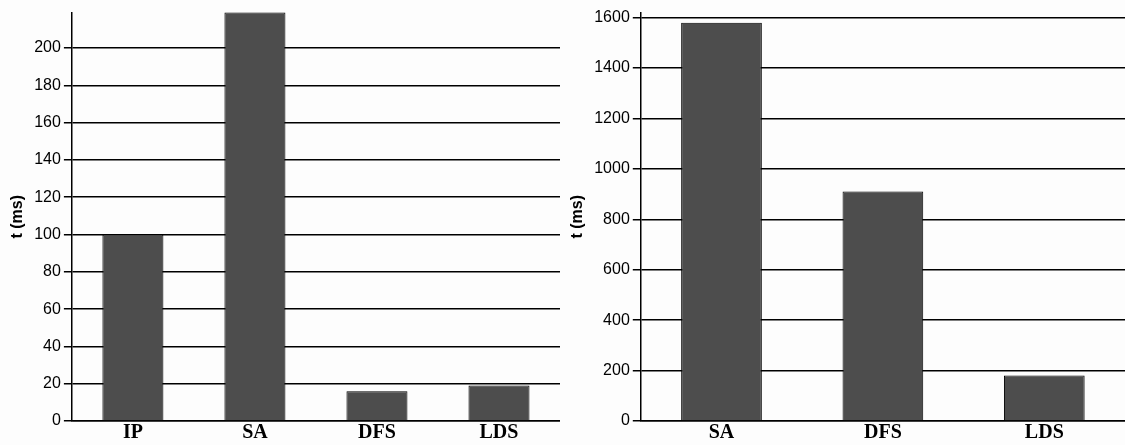 The width and height of the screenshot is (1125, 445). Describe the element at coordinates (47, 233) in the screenshot. I see `y-tick-label: 100` at that location.